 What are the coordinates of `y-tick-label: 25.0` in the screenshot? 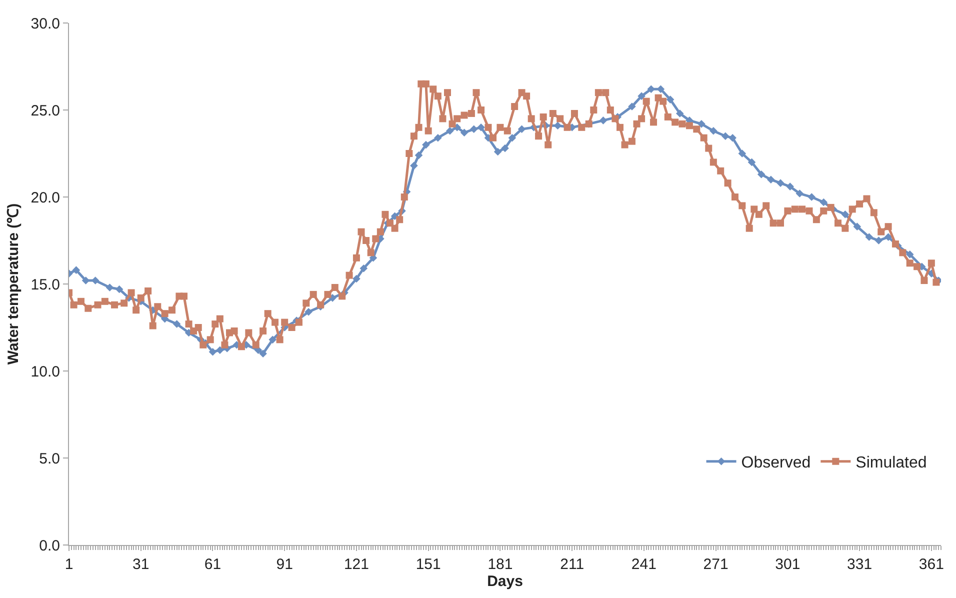 It's located at (45, 111).